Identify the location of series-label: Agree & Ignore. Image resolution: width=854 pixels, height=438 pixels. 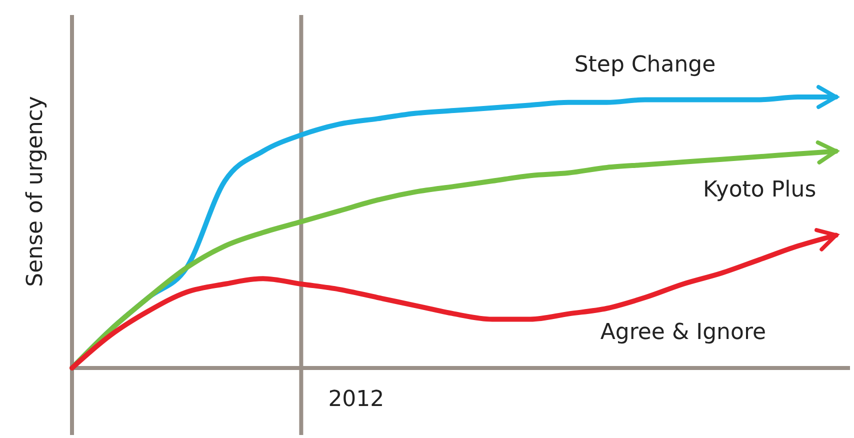
(683, 332).